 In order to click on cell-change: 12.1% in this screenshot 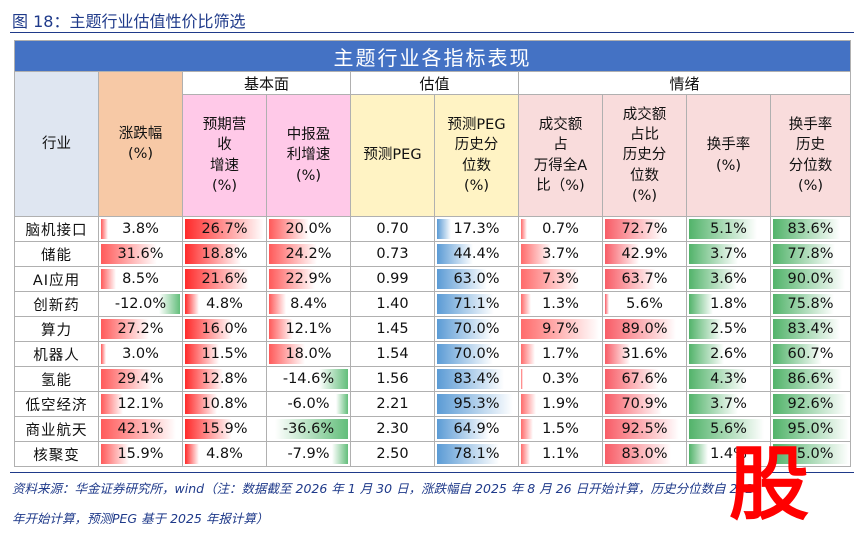, I will do `click(140, 404)`.